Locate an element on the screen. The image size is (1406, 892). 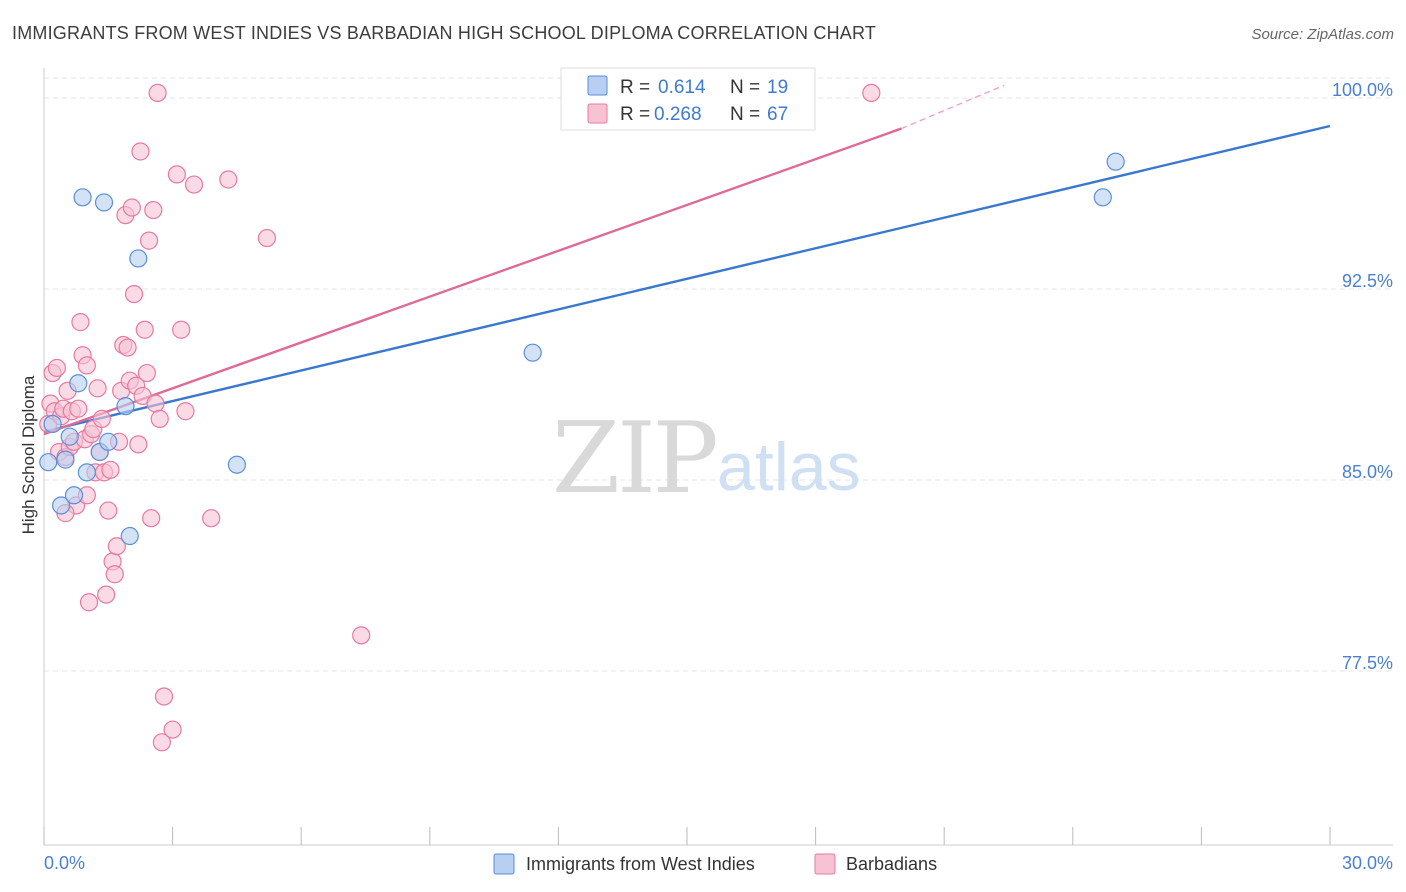
legend-swatch-west-indies is located at coordinates (597, 85).